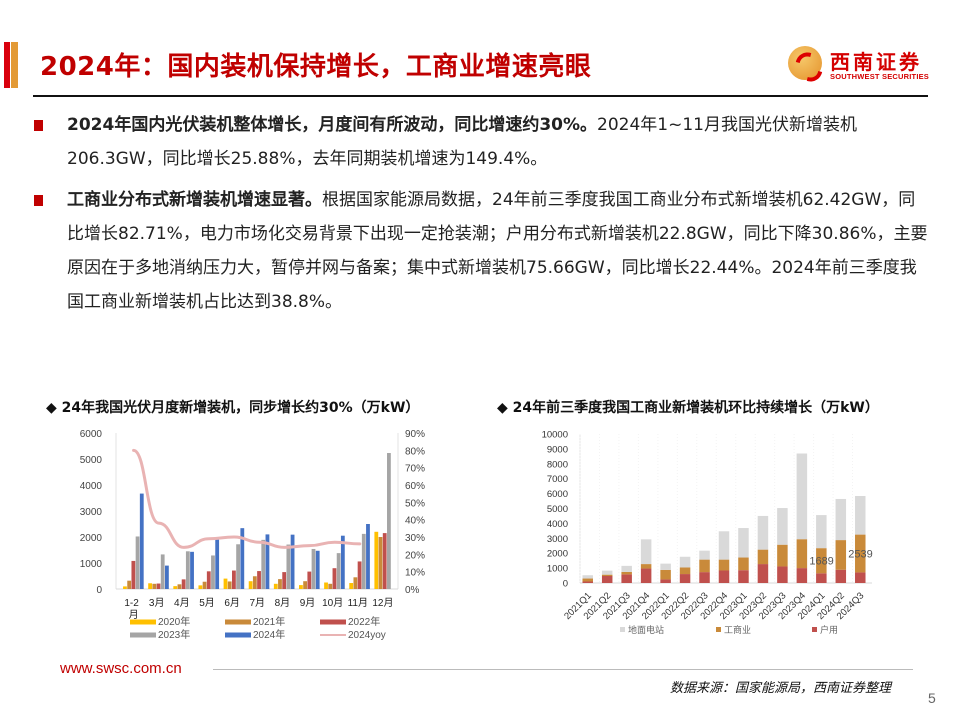 This screenshot has width=960, height=720. I want to click on x-axis-label-wrap: 月, so click(134, 615).